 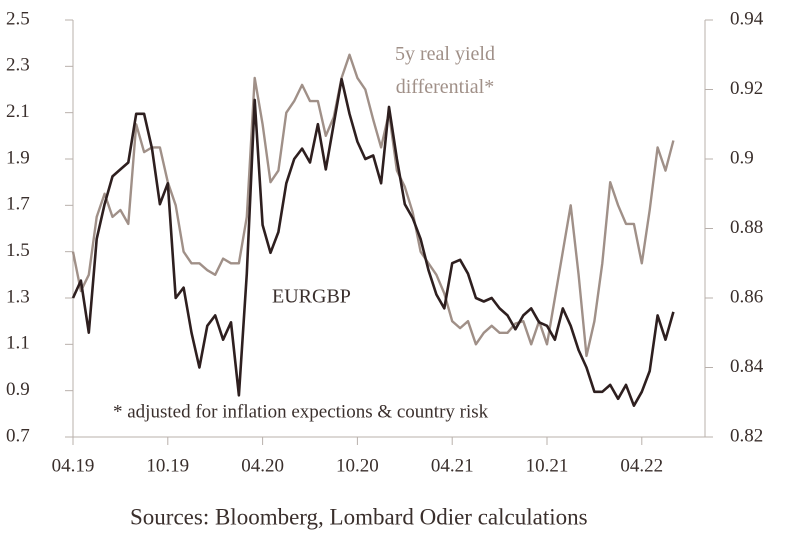 I want to click on y2-tick-label: 0.82, so click(x=746, y=435).